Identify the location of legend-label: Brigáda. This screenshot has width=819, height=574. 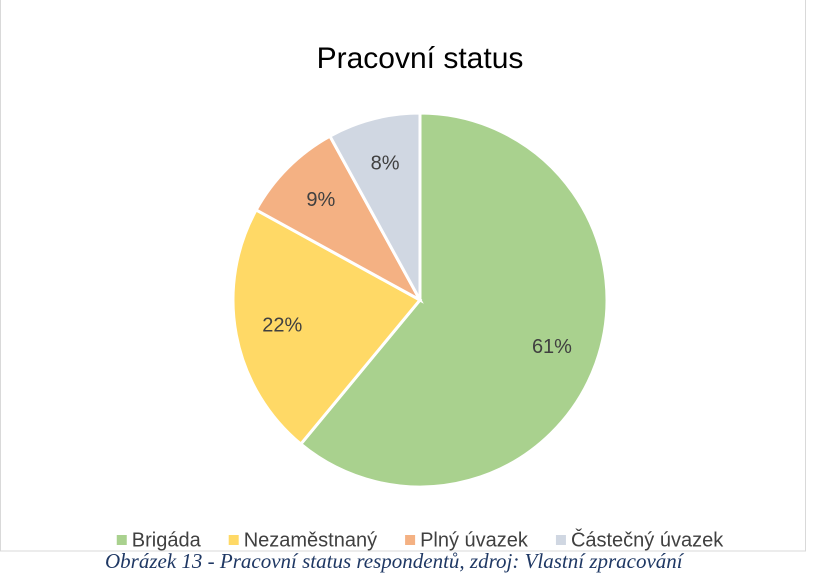
(167, 540).